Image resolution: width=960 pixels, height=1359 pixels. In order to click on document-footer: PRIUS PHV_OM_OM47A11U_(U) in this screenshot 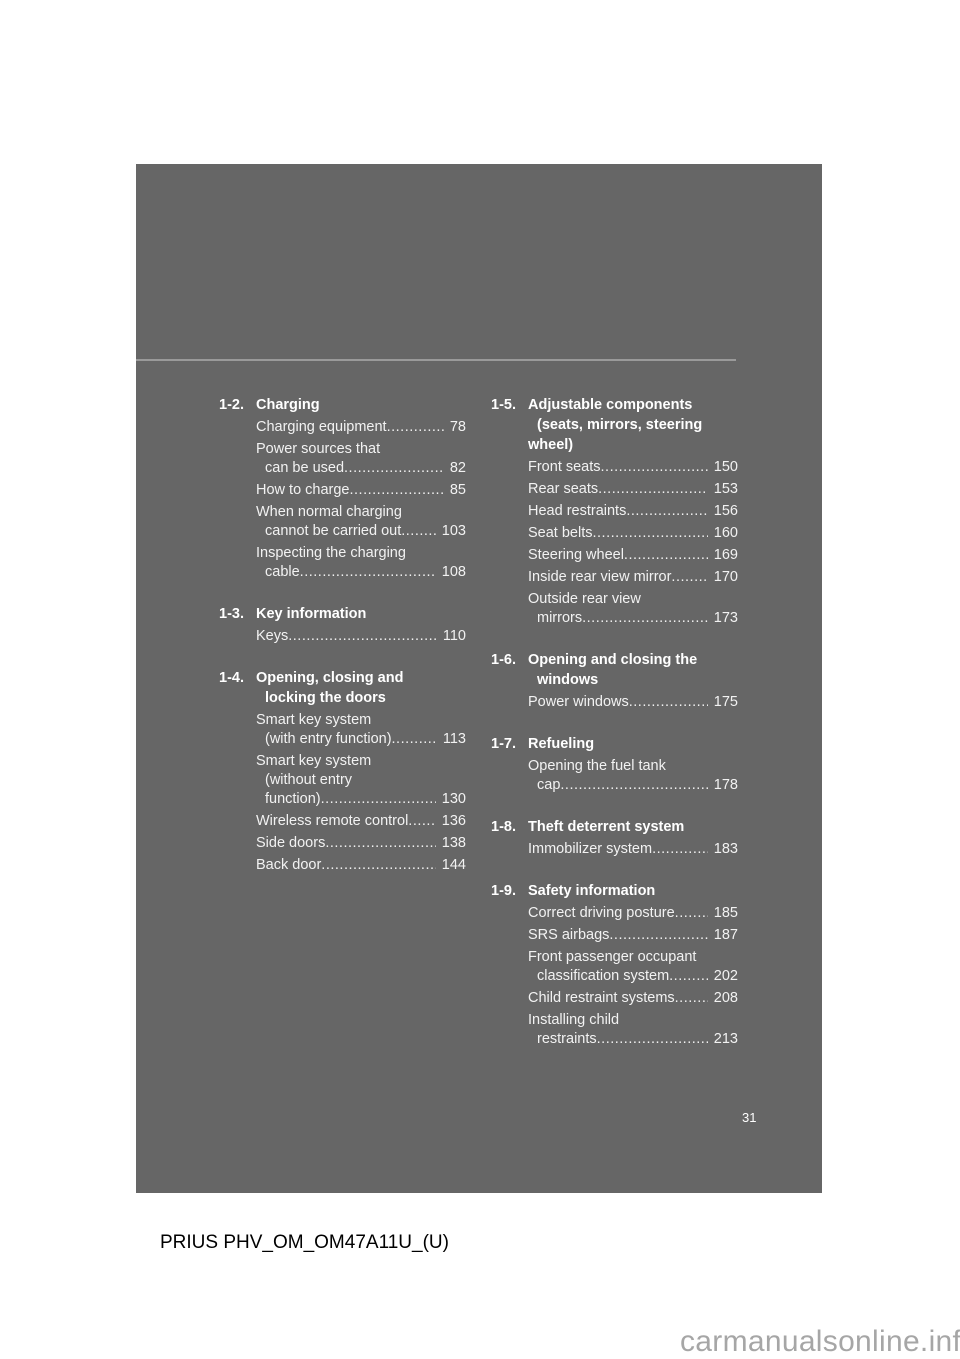, I will do `click(304, 1242)`.